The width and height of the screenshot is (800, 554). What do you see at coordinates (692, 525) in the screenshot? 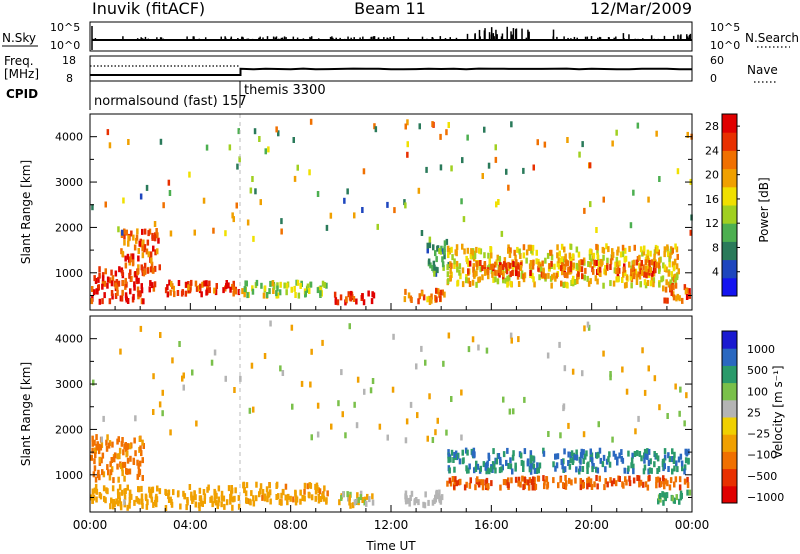
I see `x-tick-label: 00:00` at bounding box center [692, 525].